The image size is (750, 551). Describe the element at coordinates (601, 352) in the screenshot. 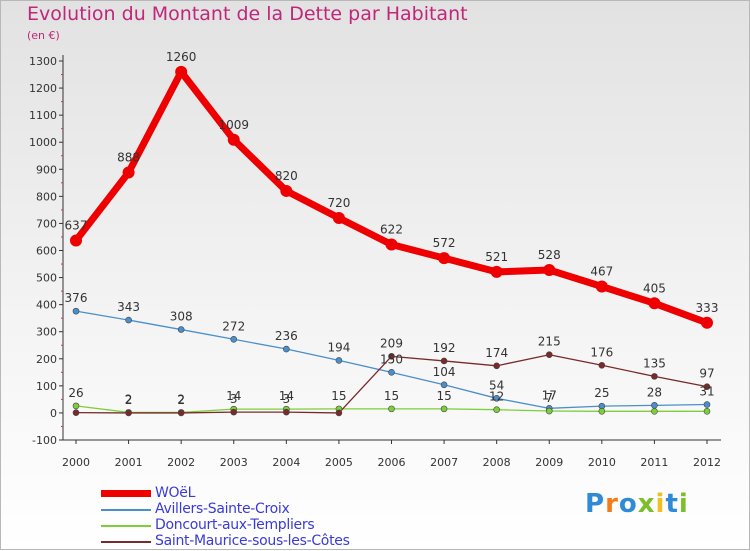

I see `data-label: 176` at that location.